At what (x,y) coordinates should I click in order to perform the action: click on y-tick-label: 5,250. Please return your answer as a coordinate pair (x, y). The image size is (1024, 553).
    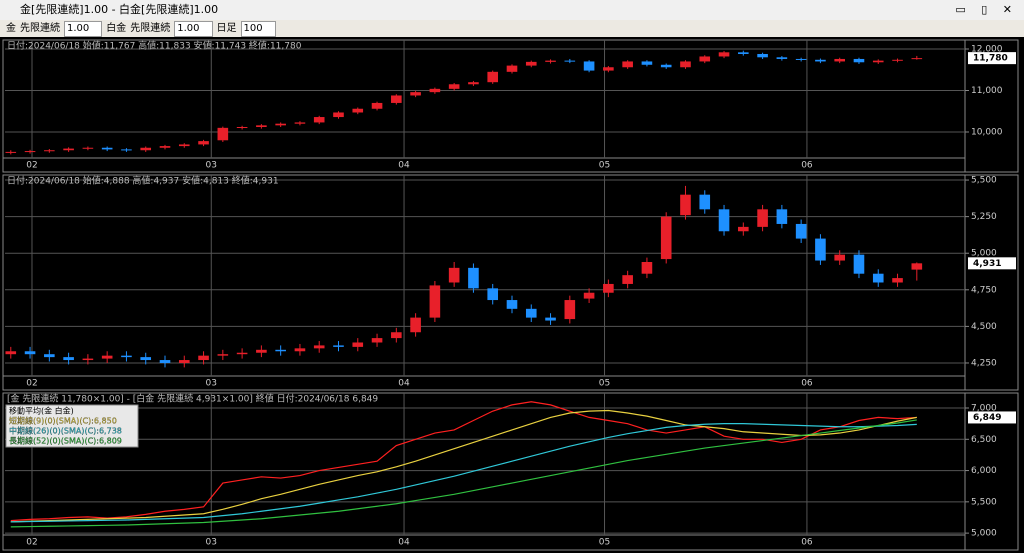
    Looking at the image, I should click on (984, 217).